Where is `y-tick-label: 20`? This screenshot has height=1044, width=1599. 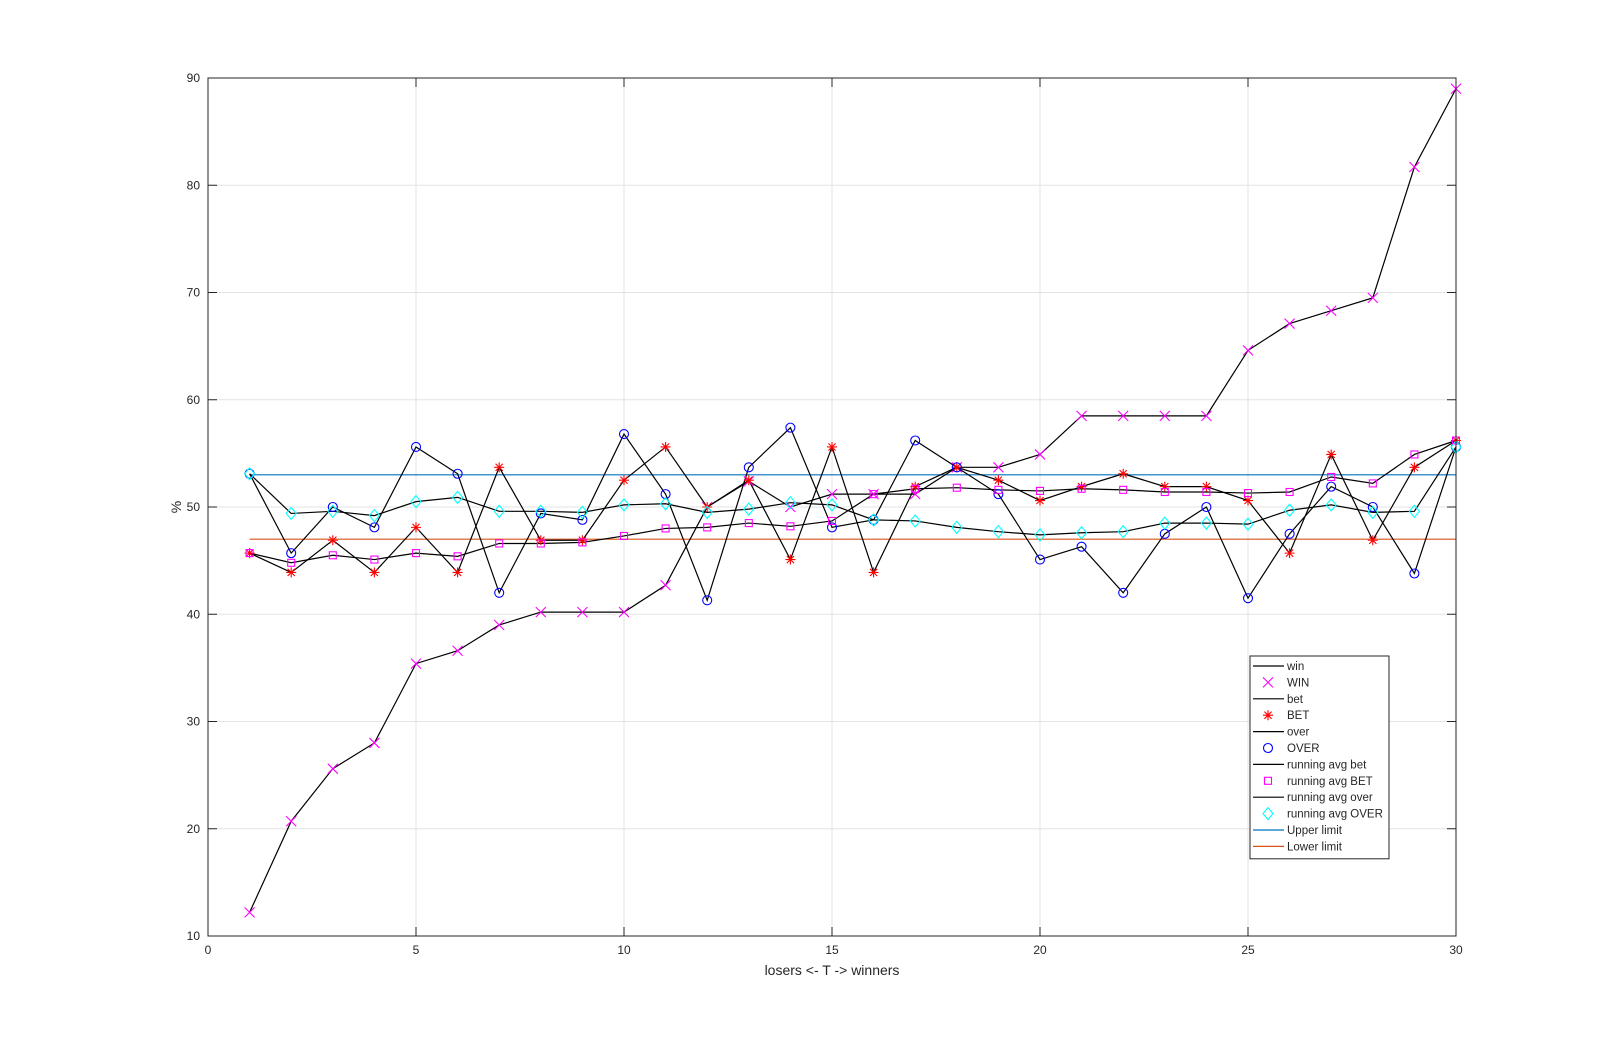 y-tick-label: 20 is located at coordinates (194, 829).